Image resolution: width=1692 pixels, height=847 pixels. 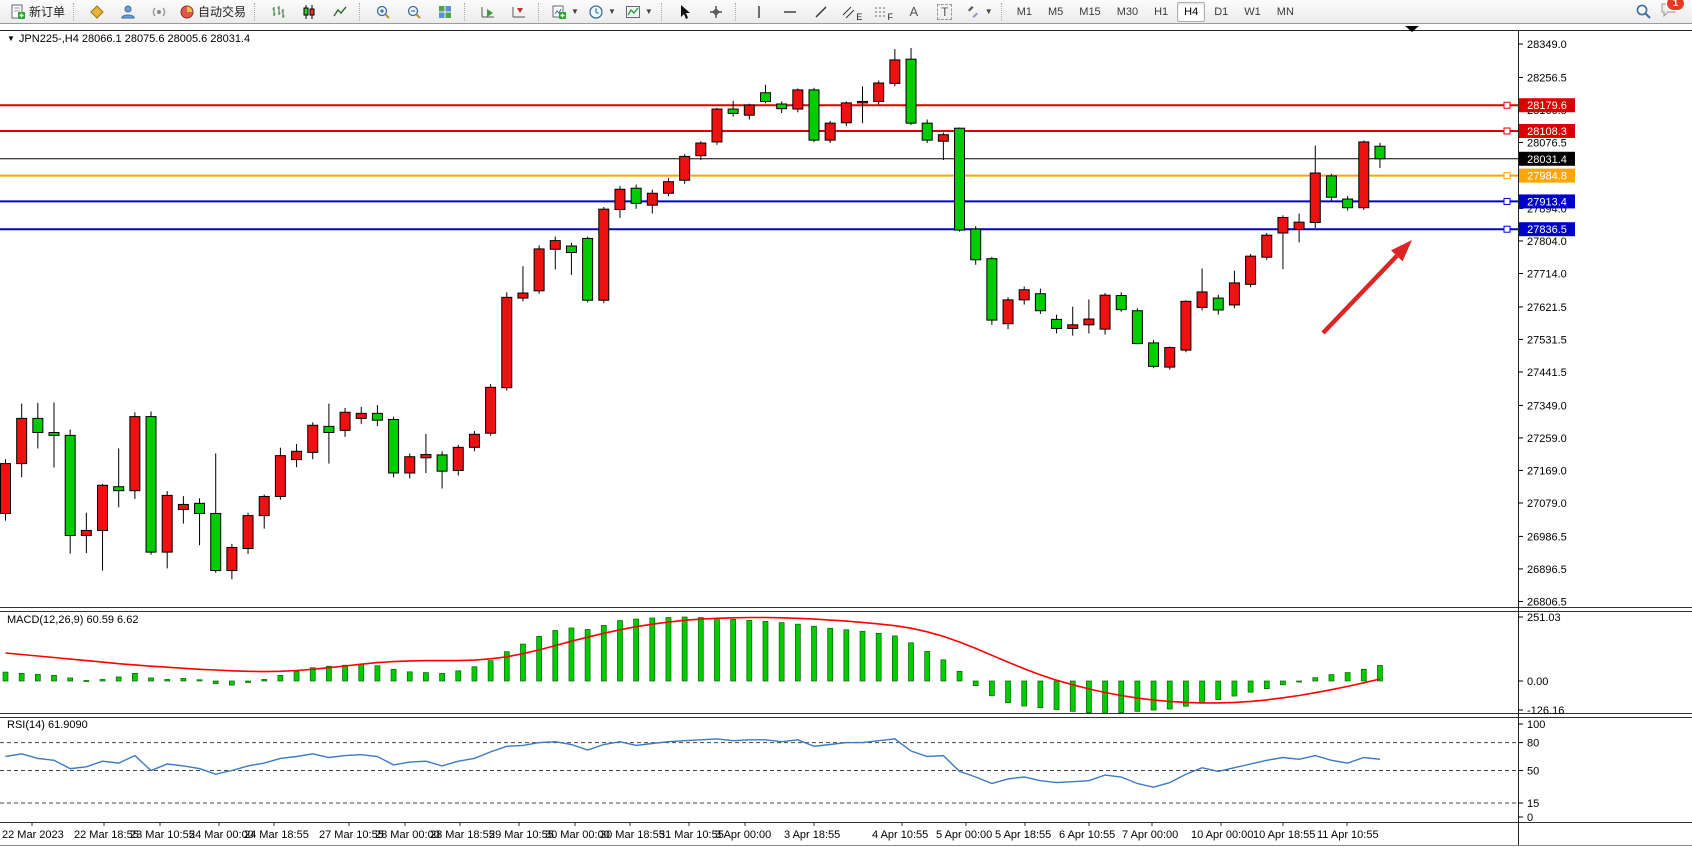 What do you see at coordinates (1127, 11) in the screenshot?
I see `timeframe-button-m30: M30` at bounding box center [1127, 11].